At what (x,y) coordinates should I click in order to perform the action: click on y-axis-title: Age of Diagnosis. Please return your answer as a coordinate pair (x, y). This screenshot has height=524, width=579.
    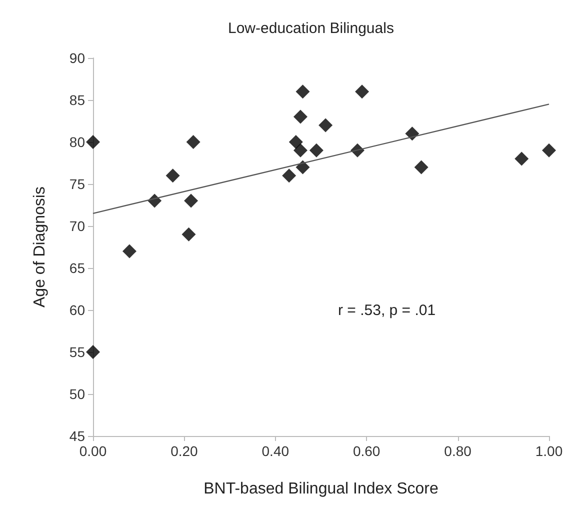
    Looking at the image, I should click on (40, 247).